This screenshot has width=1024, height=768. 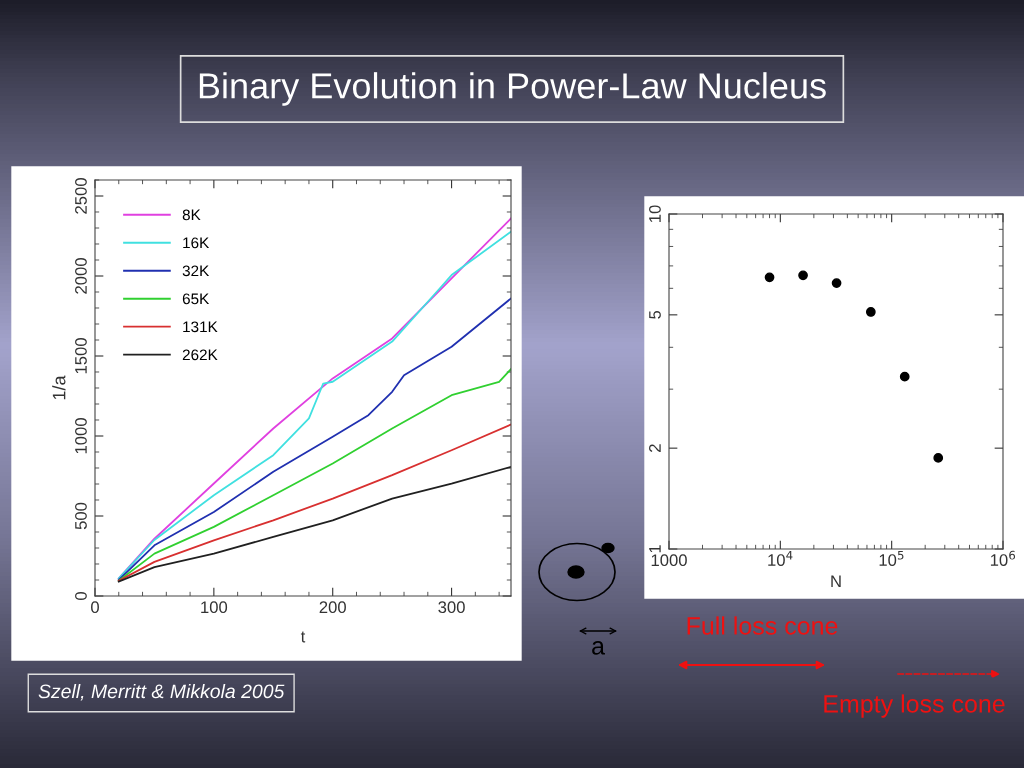 I want to click on legend-label: 65K, so click(x=196, y=299).